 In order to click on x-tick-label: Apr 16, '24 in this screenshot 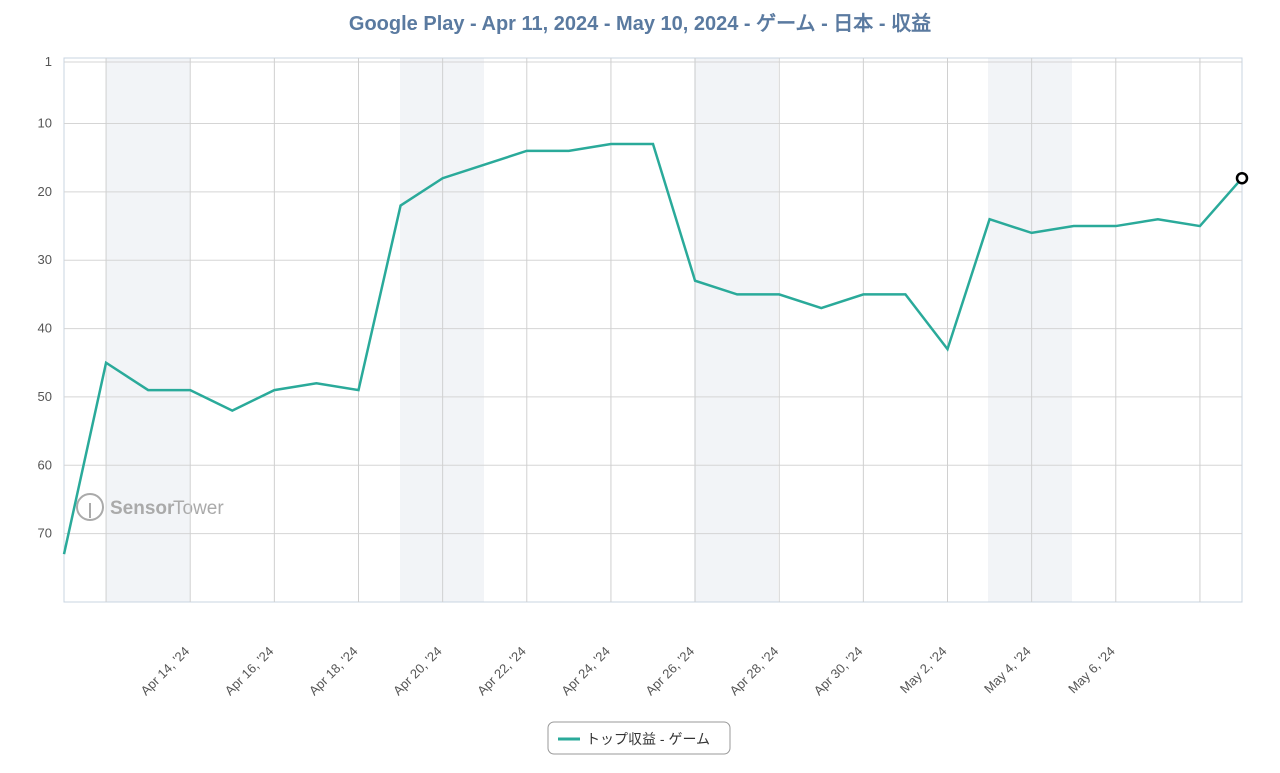, I will do `click(249, 671)`.